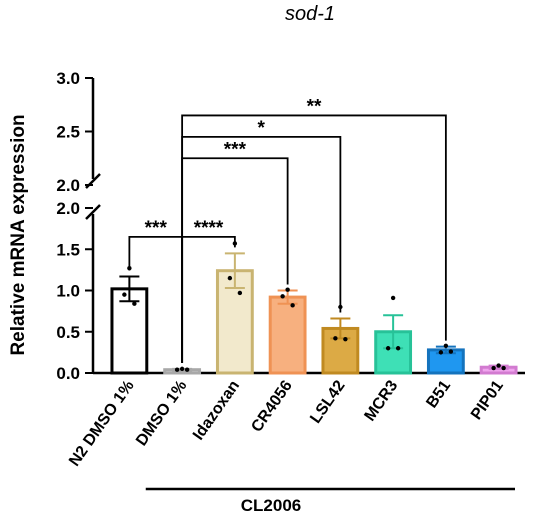 This screenshot has height=525, width=550. What do you see at coordinates (68, 132) in the screenshot?
I see `y-tick-label: 2.5` at bounding box center [68, 132].